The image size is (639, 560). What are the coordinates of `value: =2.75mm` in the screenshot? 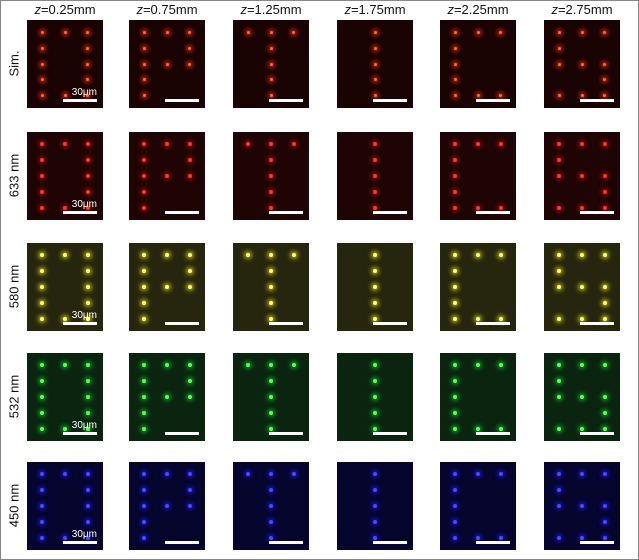 It's located at (585, 9).